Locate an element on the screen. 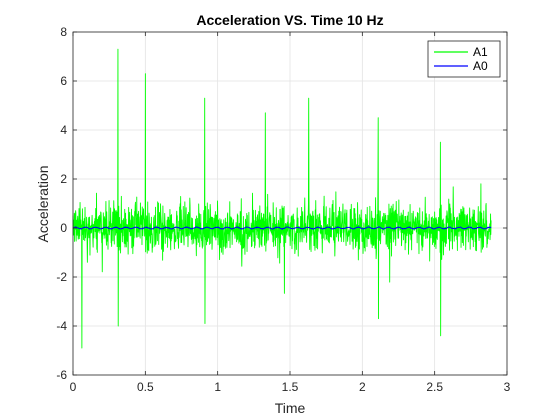 The width and height of the screenshot is (560, 420). y-tick-label: 4 is located at coordinates (63, 130).